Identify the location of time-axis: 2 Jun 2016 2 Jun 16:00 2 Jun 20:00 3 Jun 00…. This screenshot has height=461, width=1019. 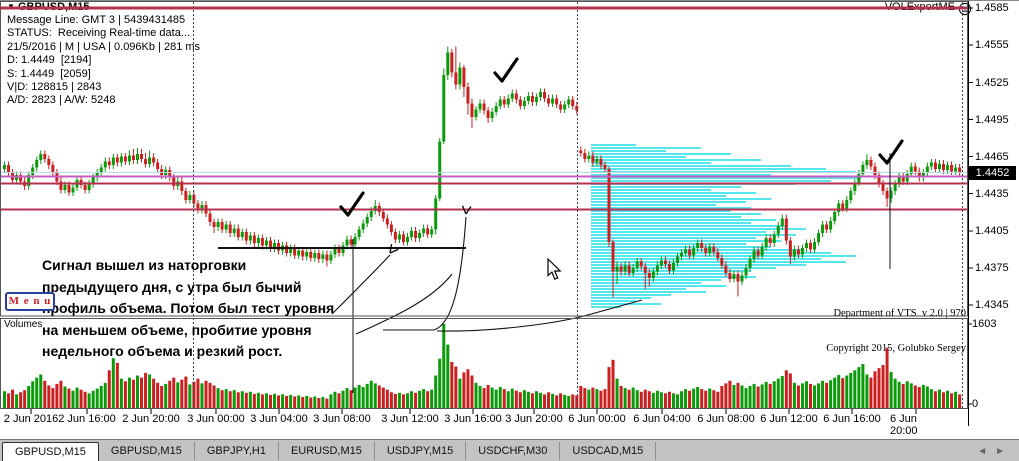
(484, 422).